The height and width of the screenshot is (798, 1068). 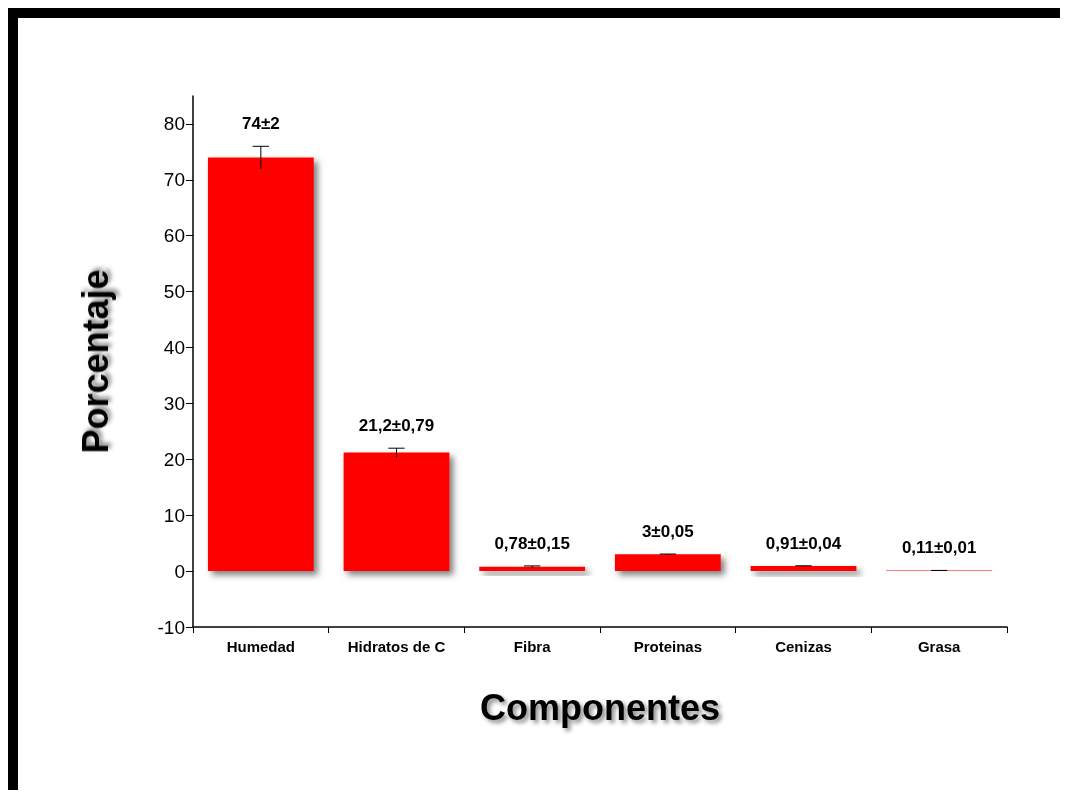 What do you see at coordinates (939, 548) in the screenshot?
I see `data-label: 0,11±0,01` at bounding box center [939, 548].